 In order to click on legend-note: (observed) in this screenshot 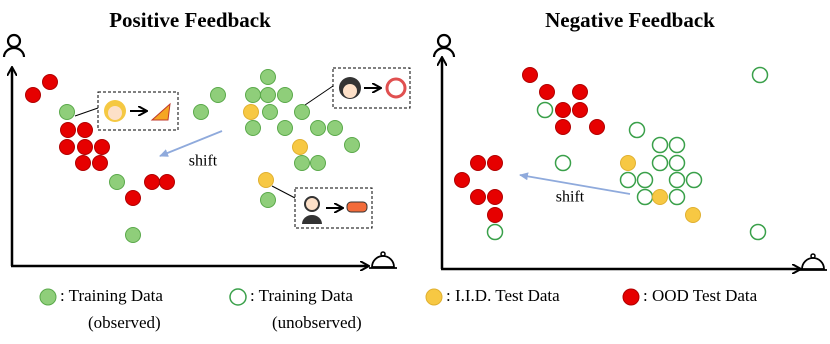, I will do `click(124, 322)`.